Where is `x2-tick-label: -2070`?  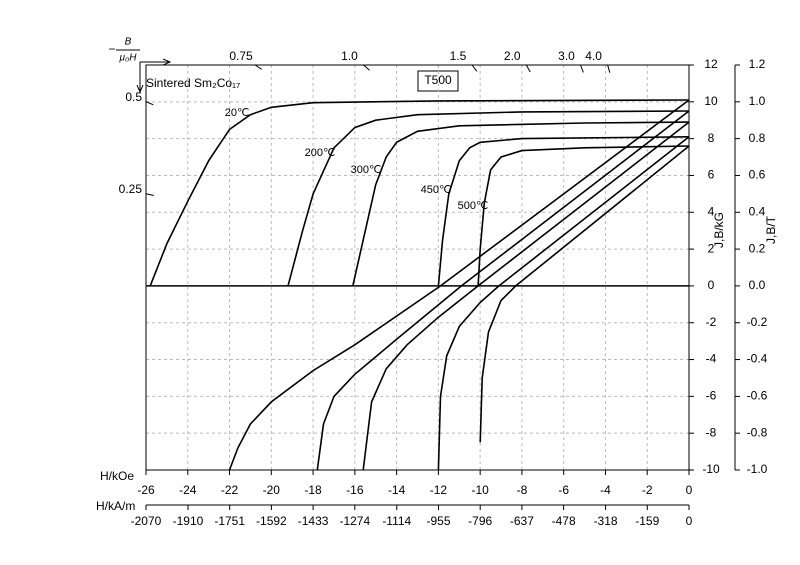 x2-tick-label: -2070 is located at coordinates (146, 521).